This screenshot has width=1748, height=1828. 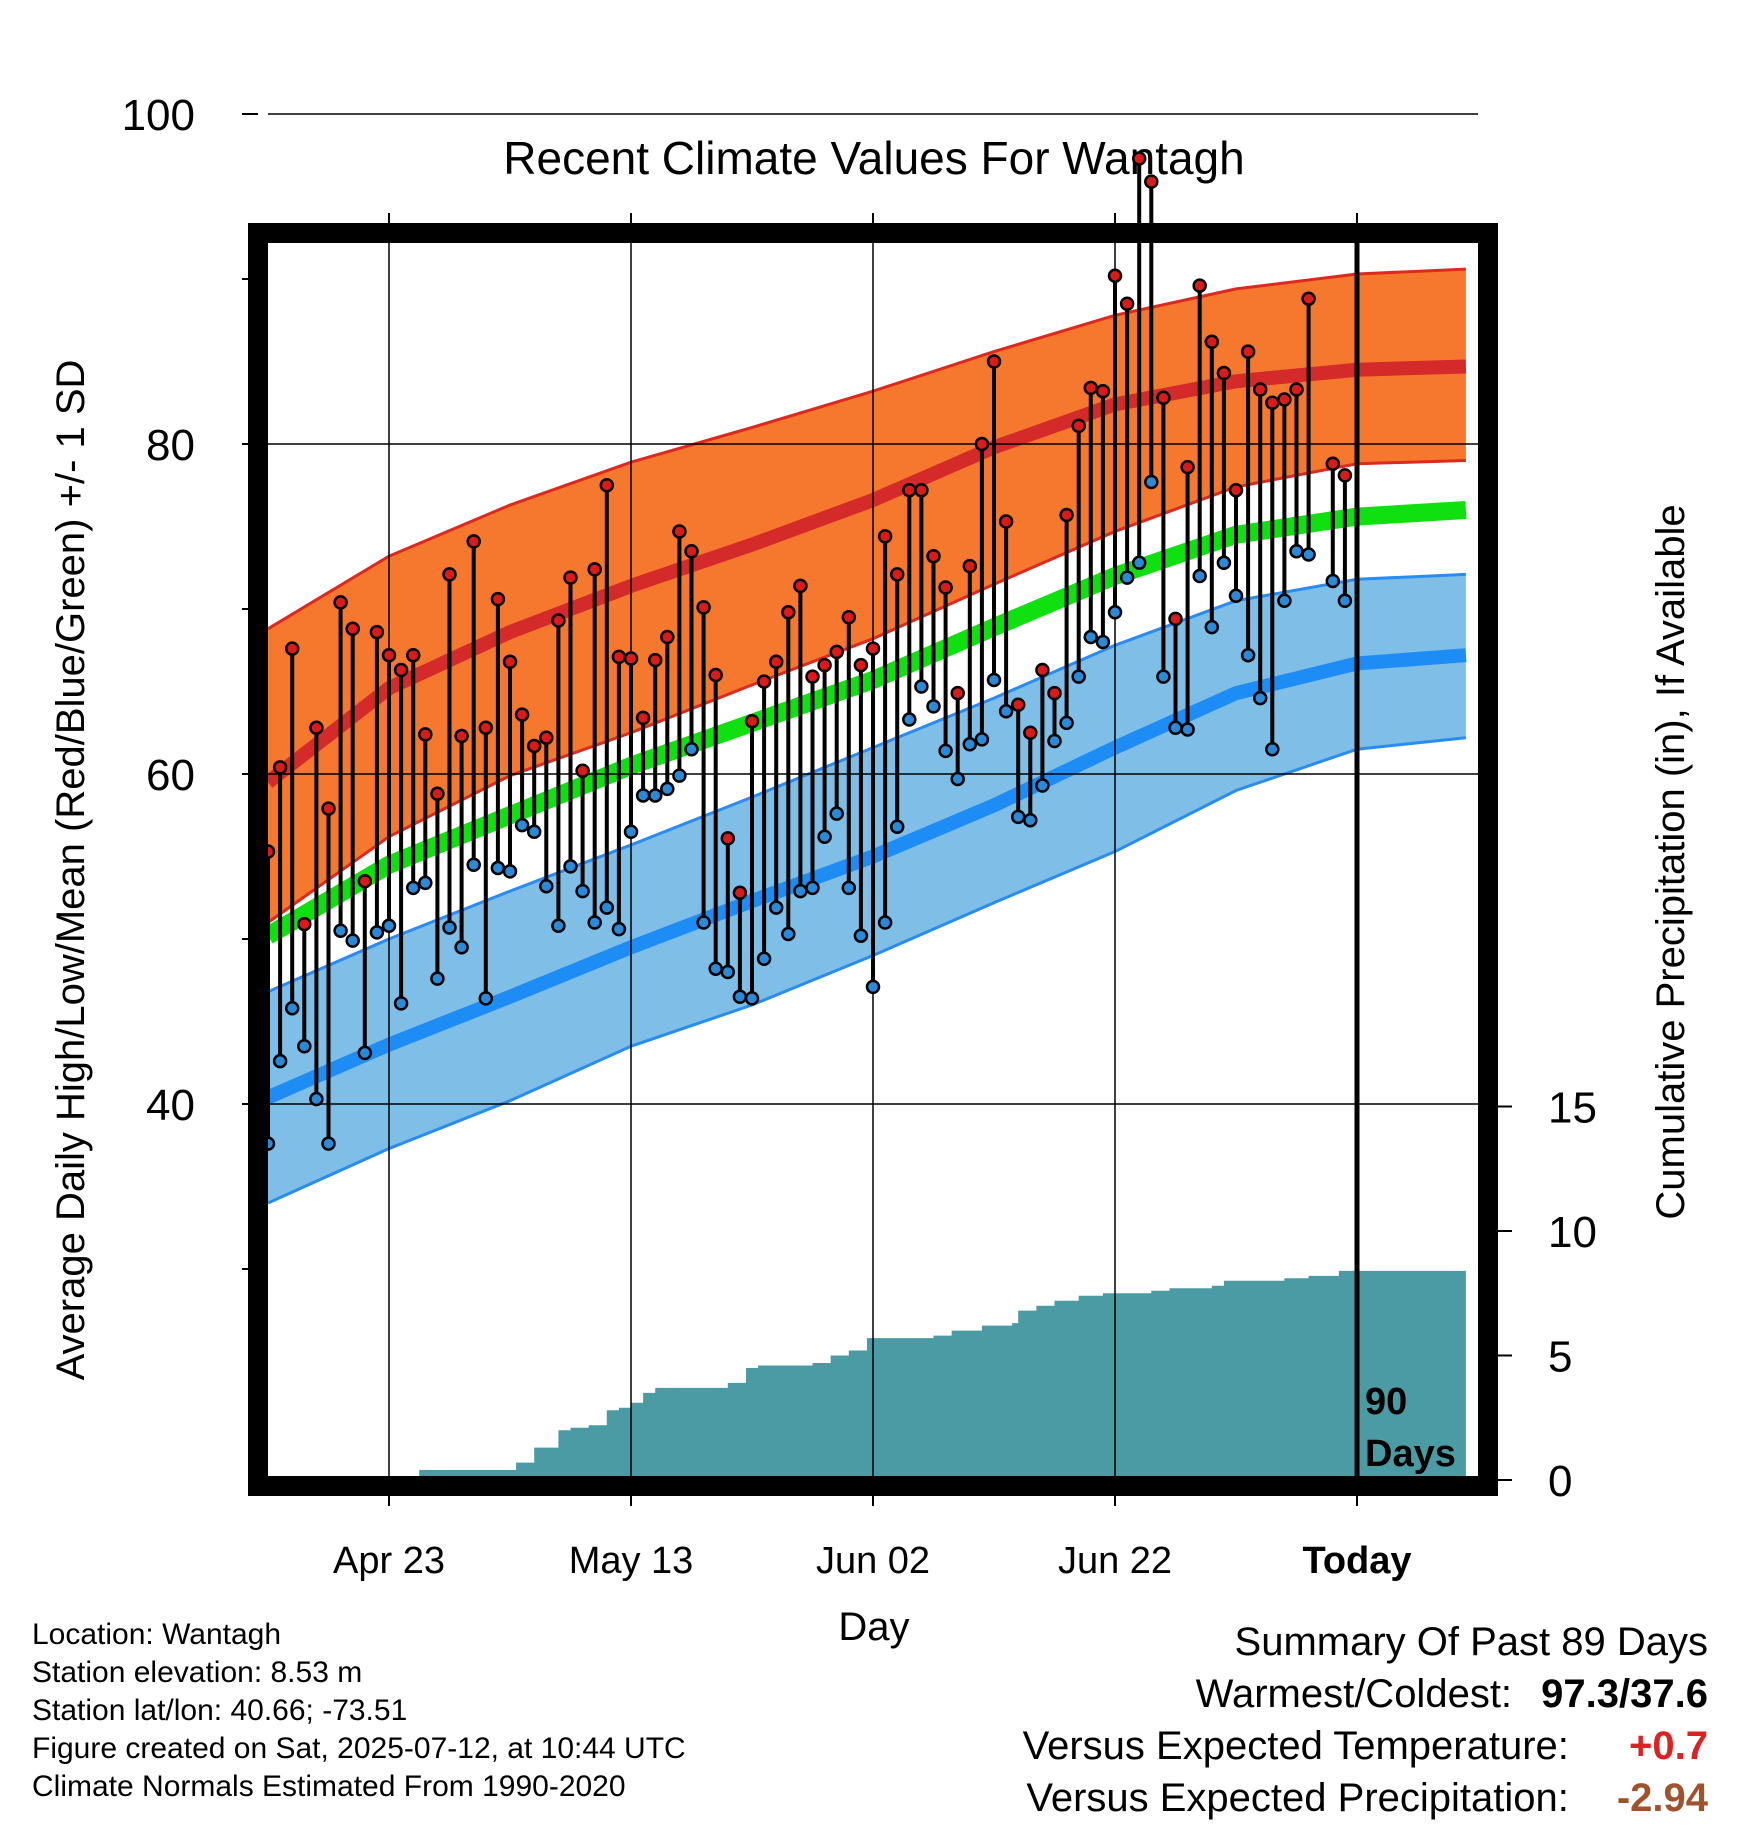 What do you see at coordinates (1410, 1454) in the screenshot?
I see `today-days-label: Days` at bounding box center [1410, 1454].